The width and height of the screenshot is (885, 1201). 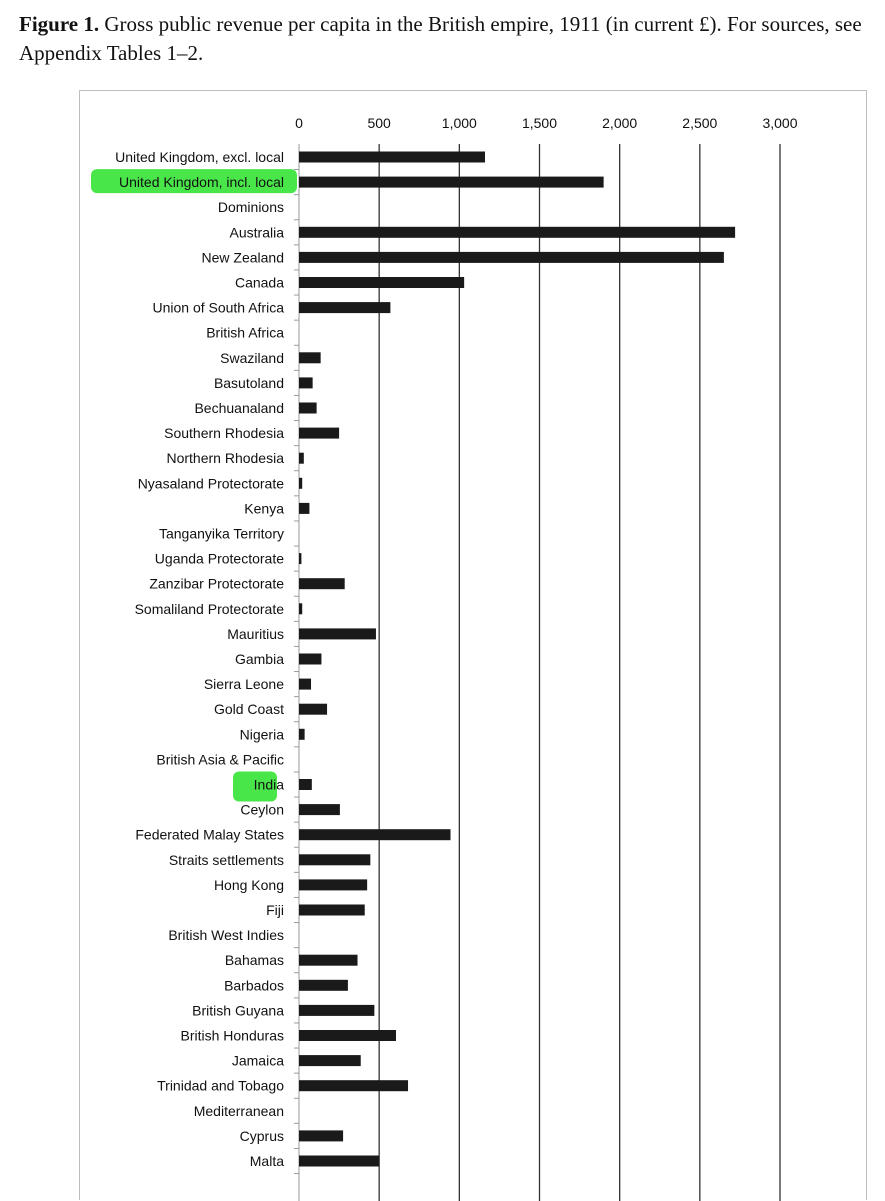 What do you see at coordinates (239, 408) in the screenshot?
I see `category-label: Bechuanaland` at bounding box center [239, 408].